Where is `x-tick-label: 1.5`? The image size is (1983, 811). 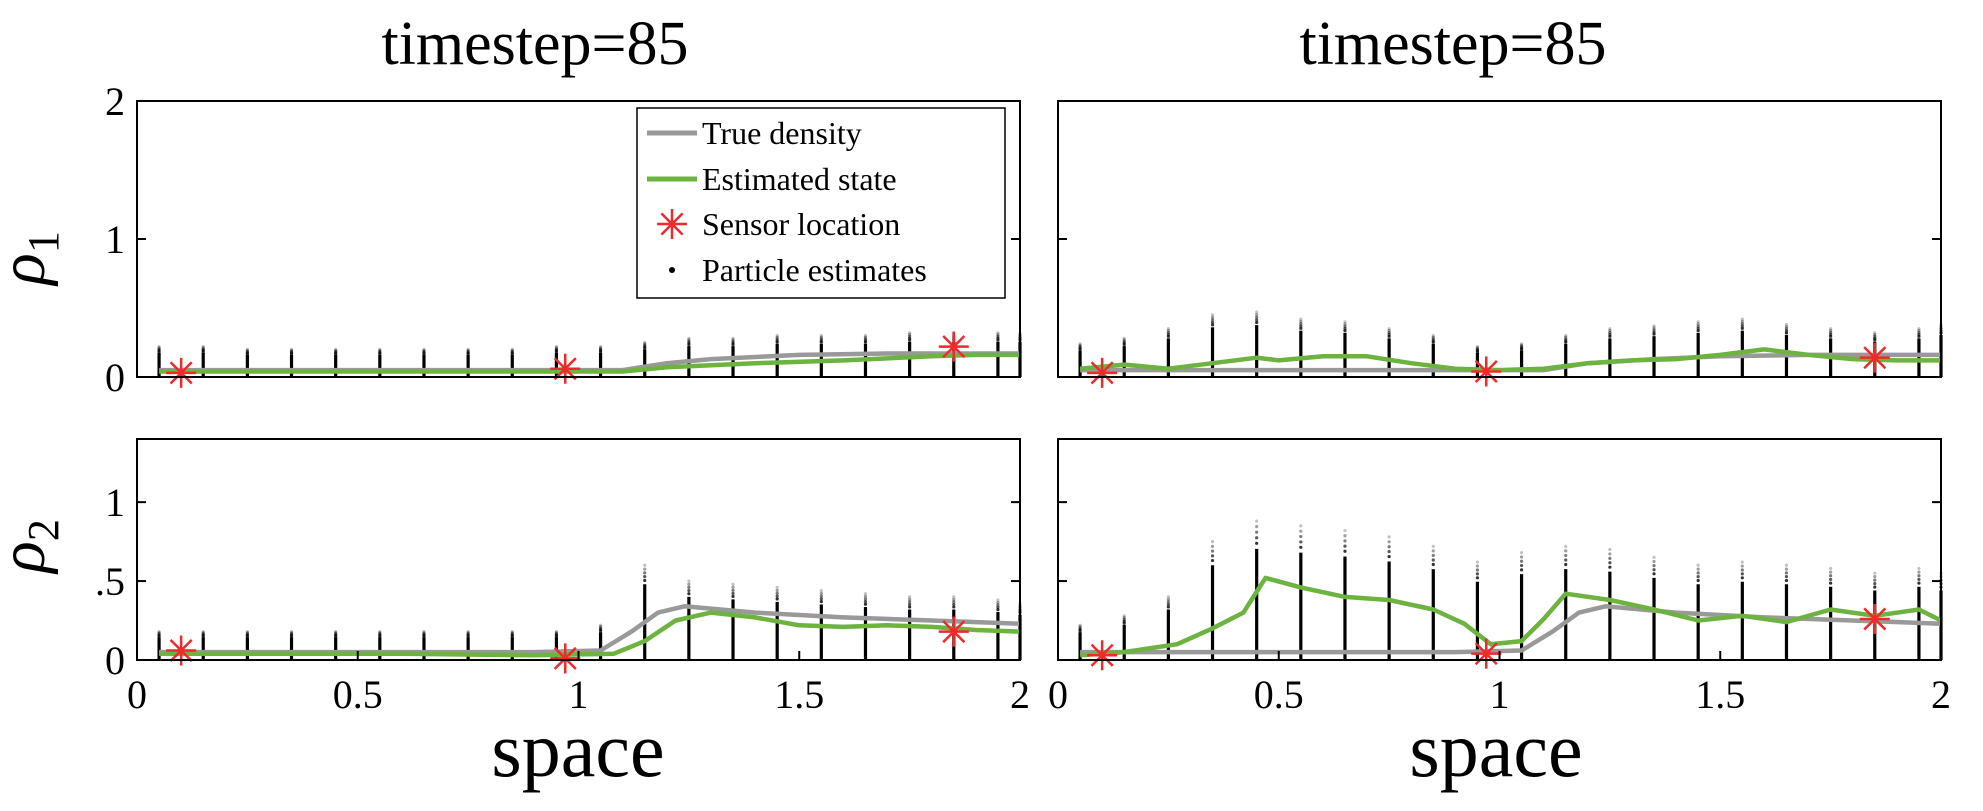 x-tick-label: 1.5 is located at coordinates (799, 694).